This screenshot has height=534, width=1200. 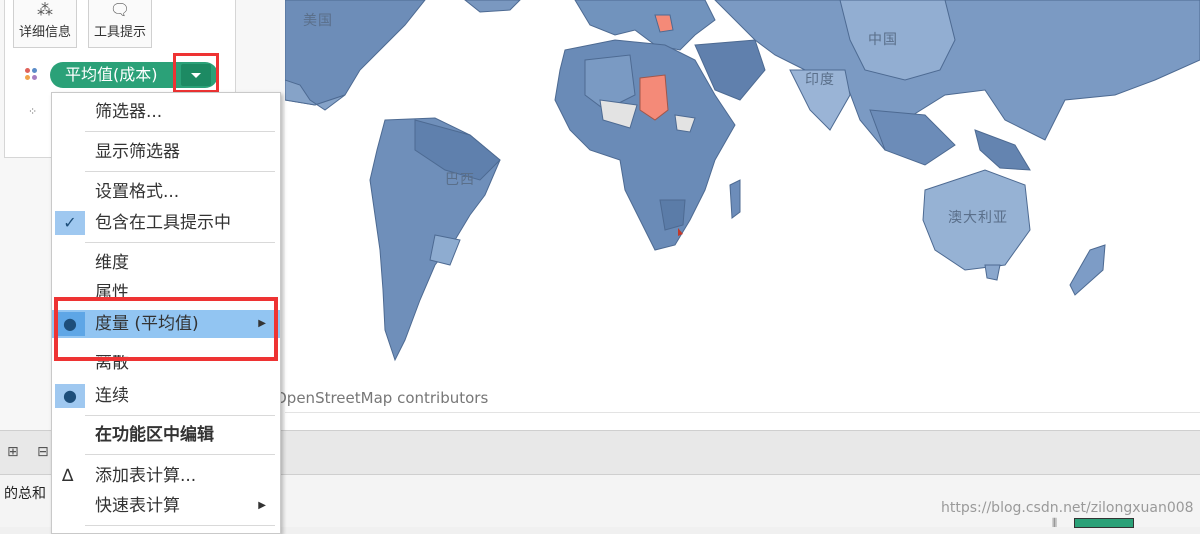 What do you see at coordinates (33, 111) in the screenshot?
I see `size-marks-icon: ⁘` at bounding box center [33, 111].